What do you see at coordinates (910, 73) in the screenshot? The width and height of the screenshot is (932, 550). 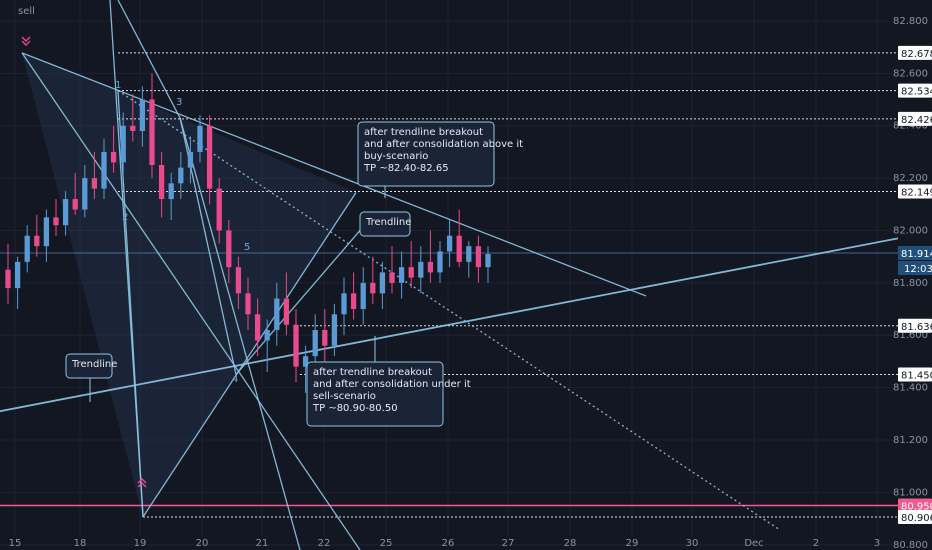 I see `y-tick-label: 82.600` at bounding box center [910, 73].